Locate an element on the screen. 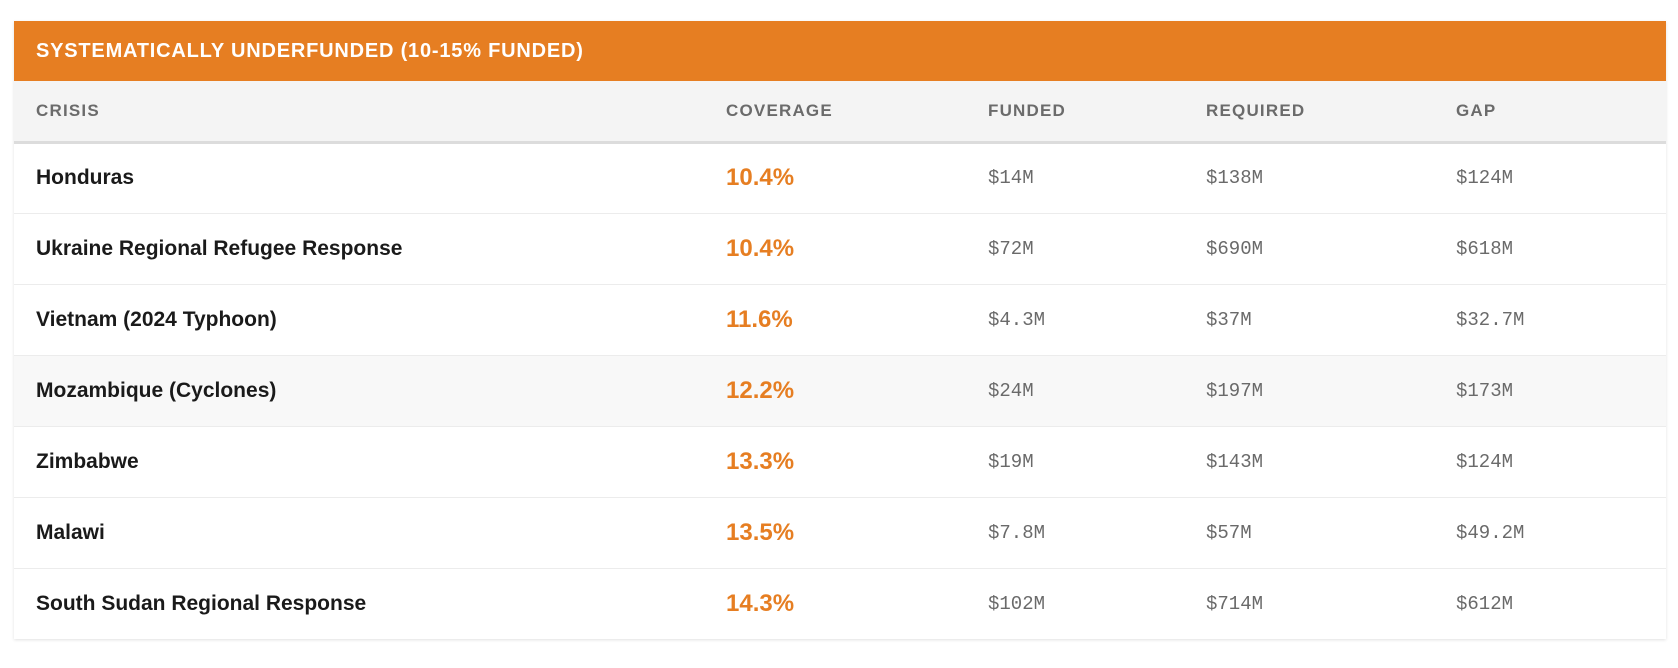  gap-value: $618M is located at coordinates (1485, 248).